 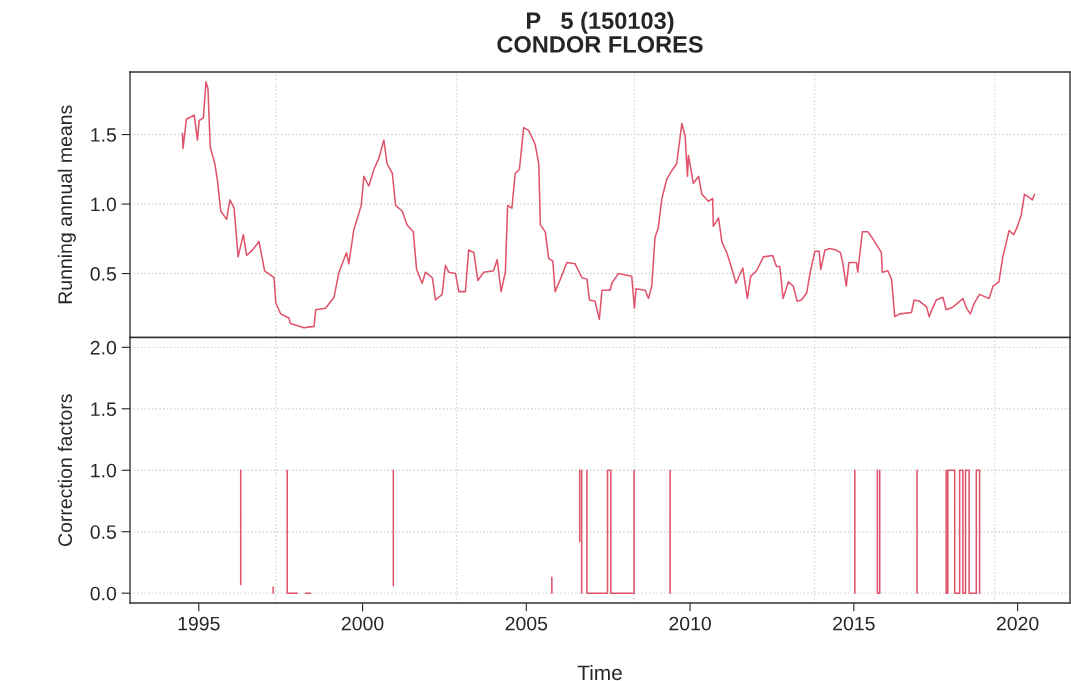 What do you see at coordinates (599, 672) in the screenshot?
I see `x-axis-title: Time` at bounding box center [599, 672].